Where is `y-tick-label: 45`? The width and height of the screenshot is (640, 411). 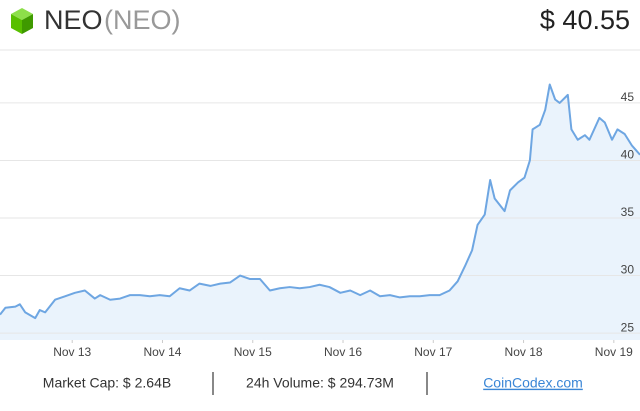 y-tick-label: 45 is located at coordinates (628, 97).